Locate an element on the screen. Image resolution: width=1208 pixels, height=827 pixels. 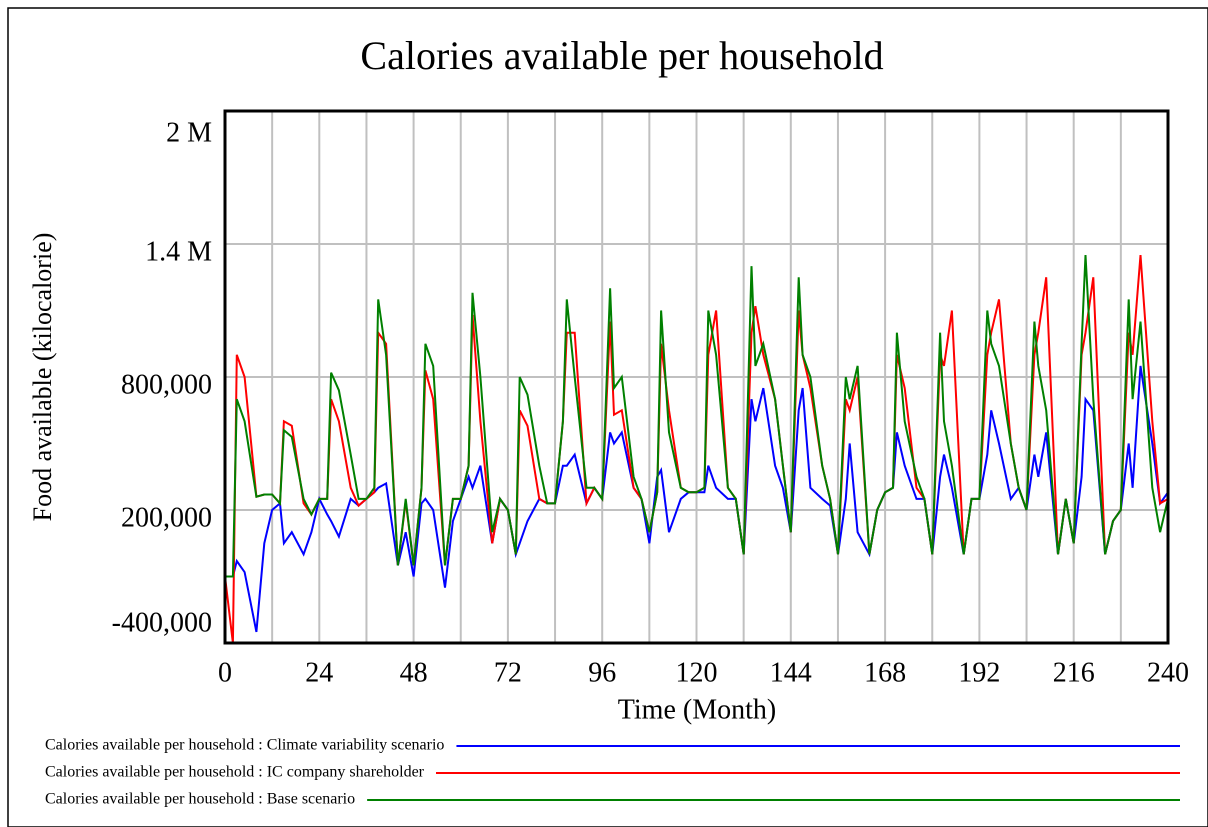
x-tick-label: 240 is located at coordinates (1168, 672).